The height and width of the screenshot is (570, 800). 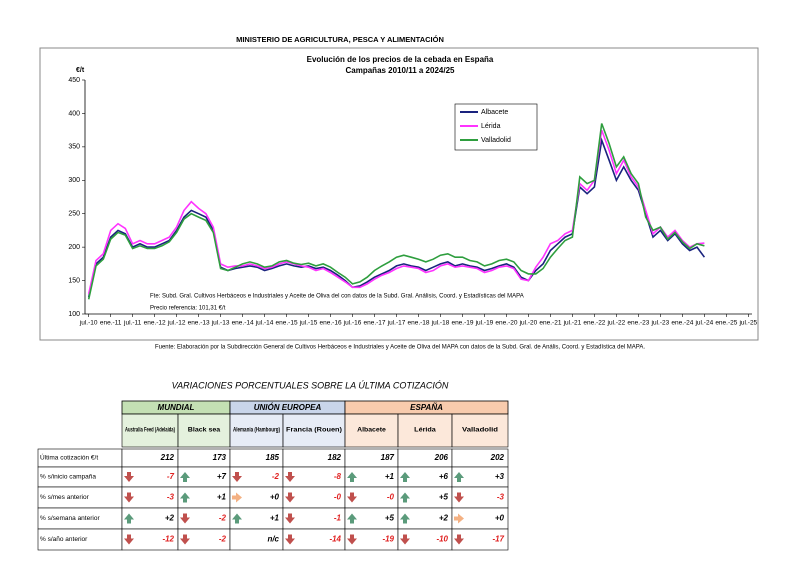 I want to click on x-tick-label: jul.-21, so click(x=572, y=323).